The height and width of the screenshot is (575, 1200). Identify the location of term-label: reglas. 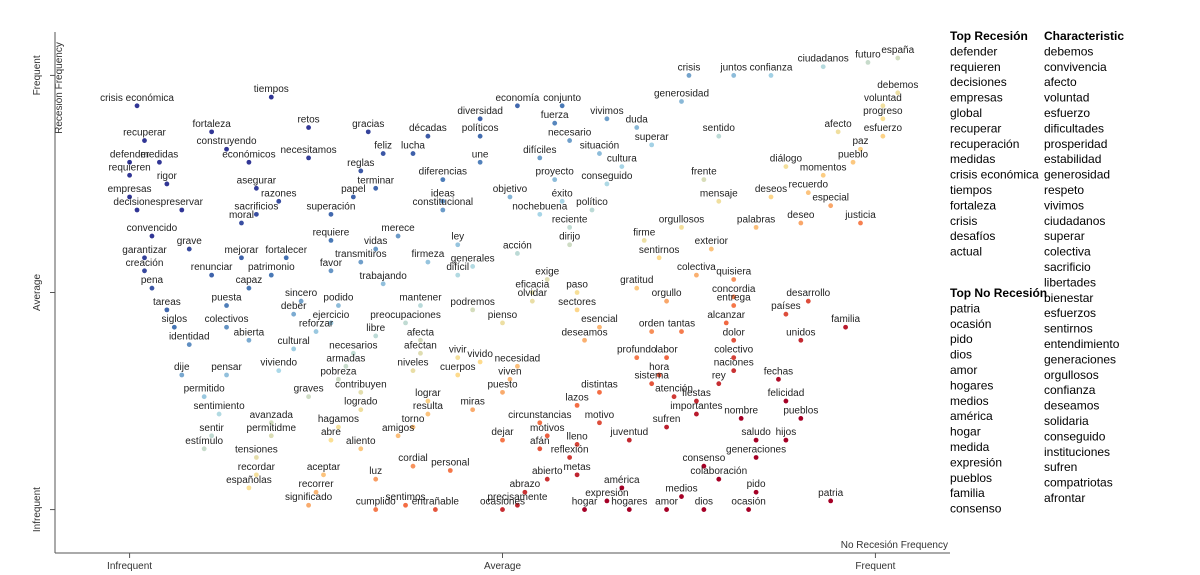
(360, 163).